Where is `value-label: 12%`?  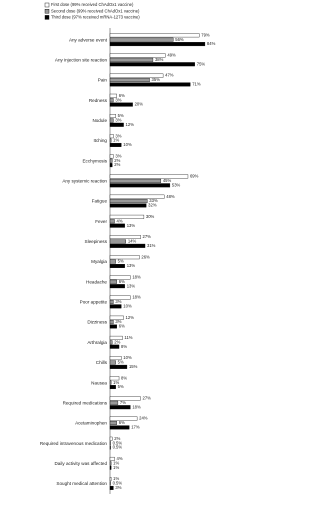
value-label: 12% is located at coordinates (130, 317).